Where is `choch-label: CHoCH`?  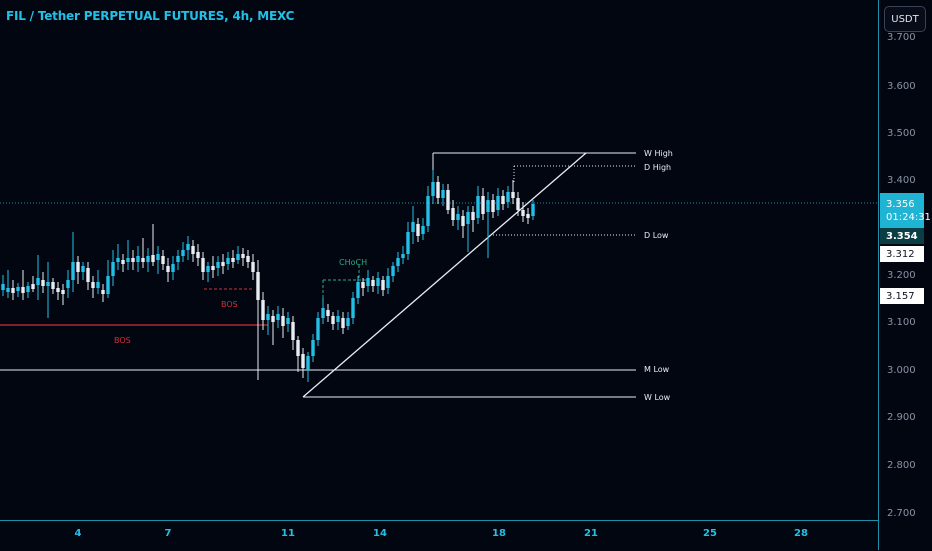
choch-label: CHoCH is located at coordinates (353, 262).